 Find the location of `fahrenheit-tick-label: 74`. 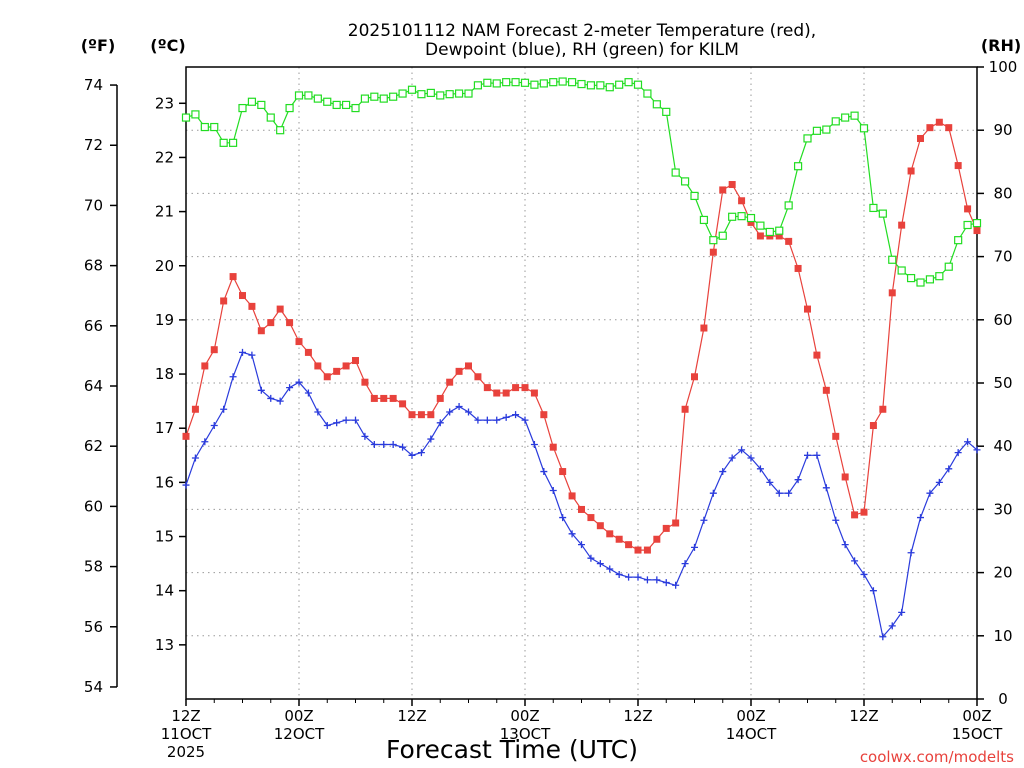

fahrenheit-tick-label: 74 is located at coordinates (93, 85).